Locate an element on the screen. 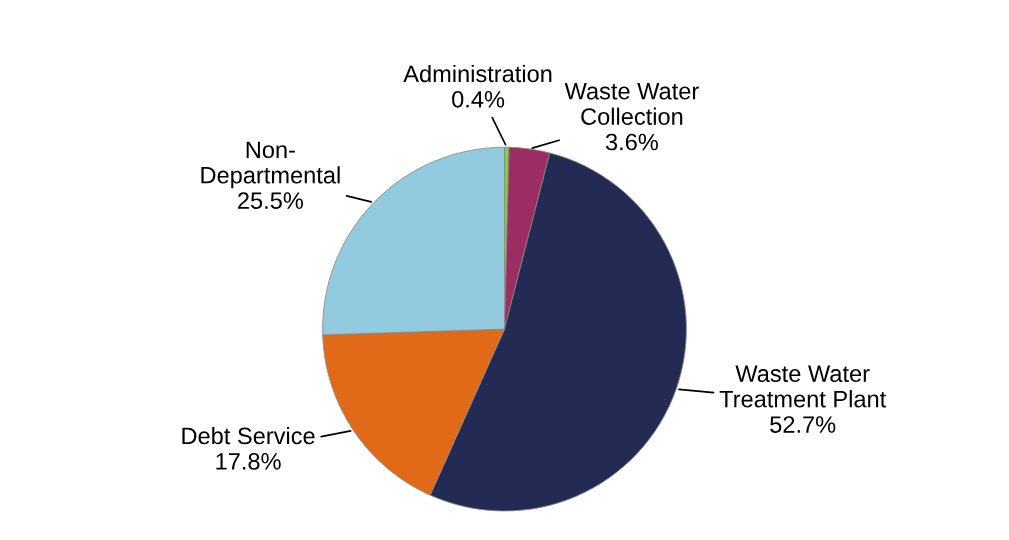 Image resolution: width=1009 pixels, height=540 pixels. slice-label: Waste Water Collection is located at coordinates (631, 104).